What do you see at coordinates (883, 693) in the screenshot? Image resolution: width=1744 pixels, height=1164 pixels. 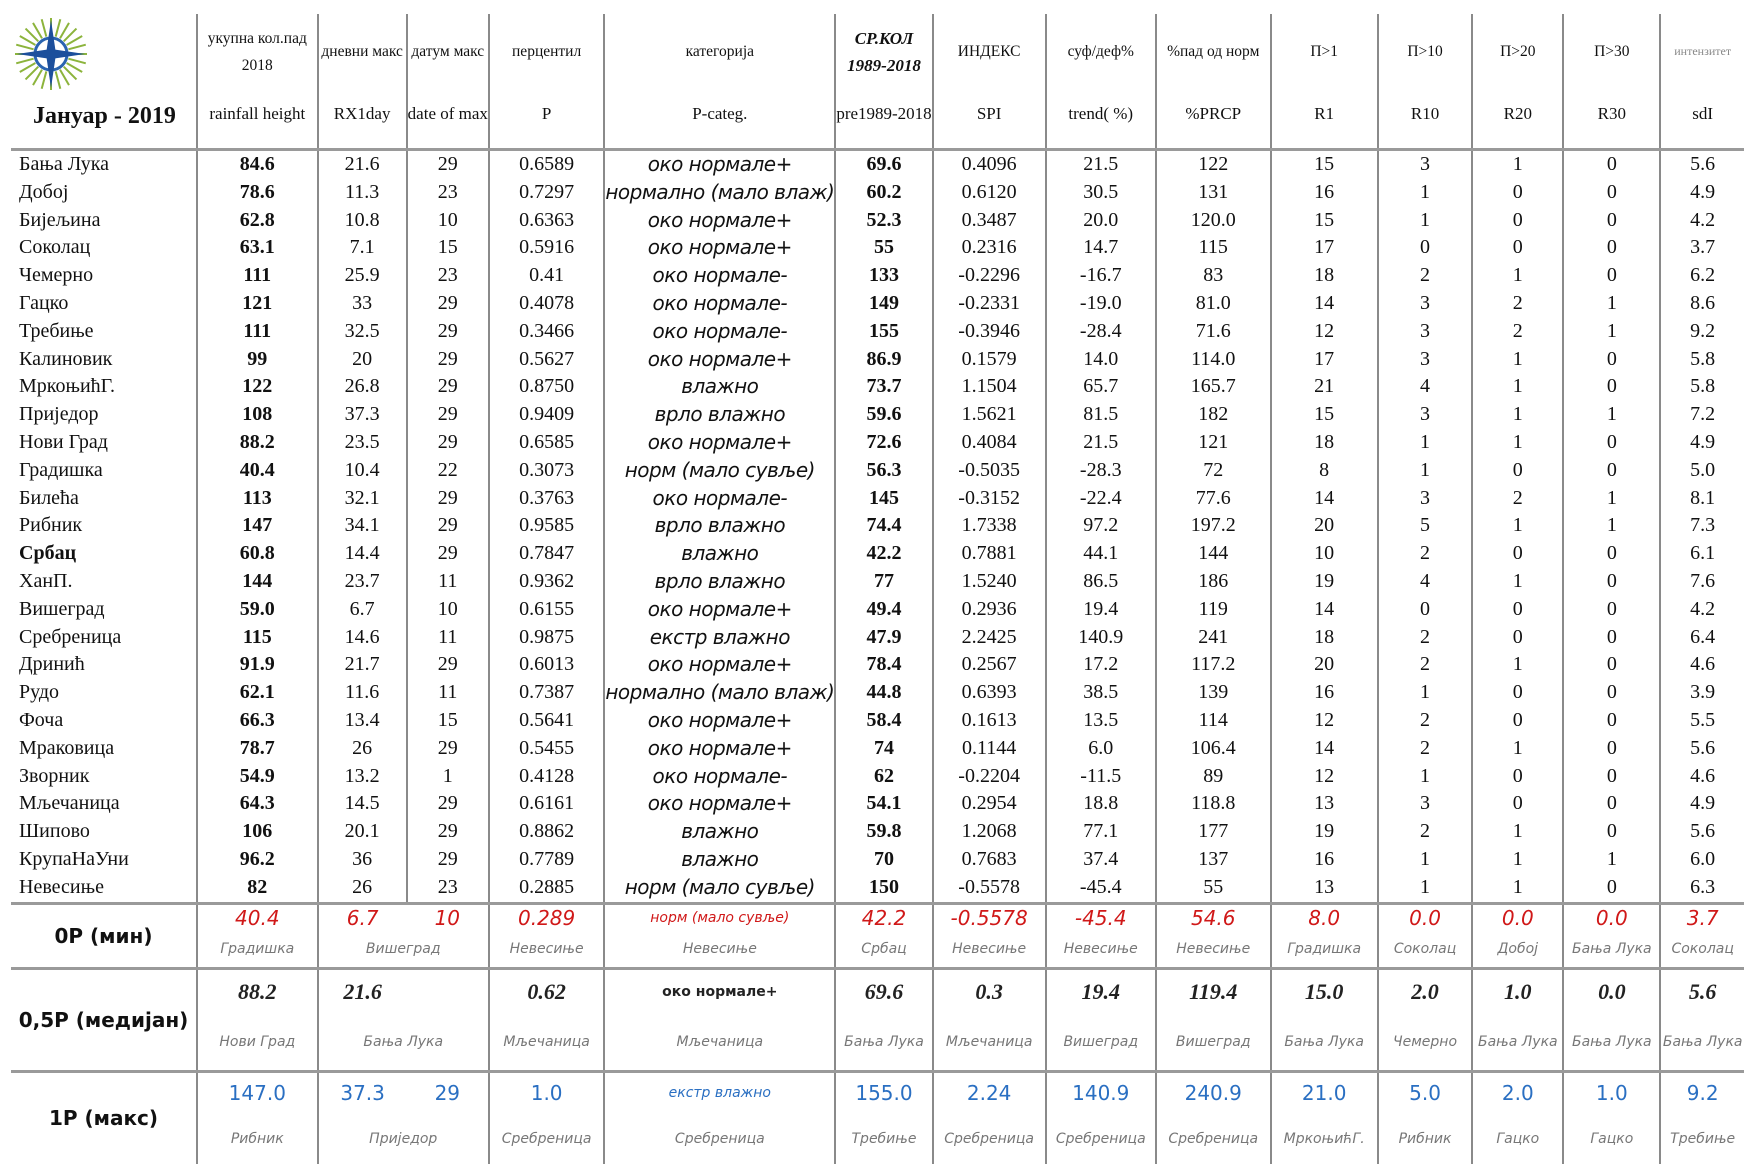 I see `cell: 44.8` at bounding box center [883, 693].